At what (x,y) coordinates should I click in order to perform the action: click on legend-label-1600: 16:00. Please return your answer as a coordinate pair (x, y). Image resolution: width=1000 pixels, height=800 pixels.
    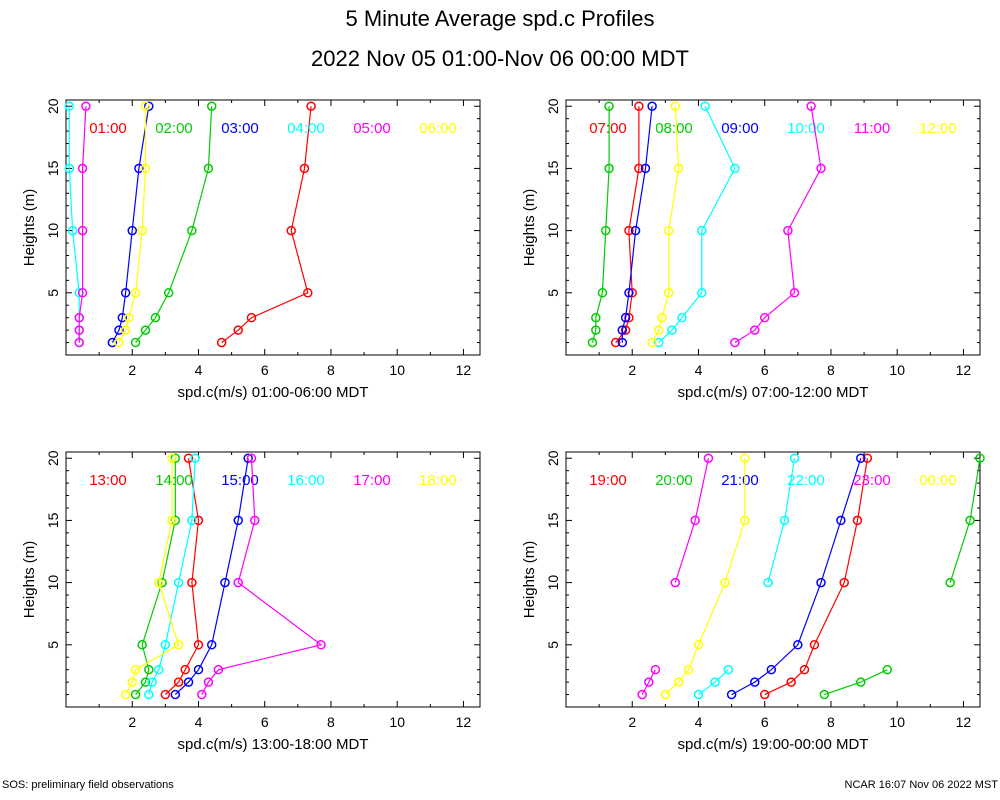
    Looking at the image, I should click on (306, 480).